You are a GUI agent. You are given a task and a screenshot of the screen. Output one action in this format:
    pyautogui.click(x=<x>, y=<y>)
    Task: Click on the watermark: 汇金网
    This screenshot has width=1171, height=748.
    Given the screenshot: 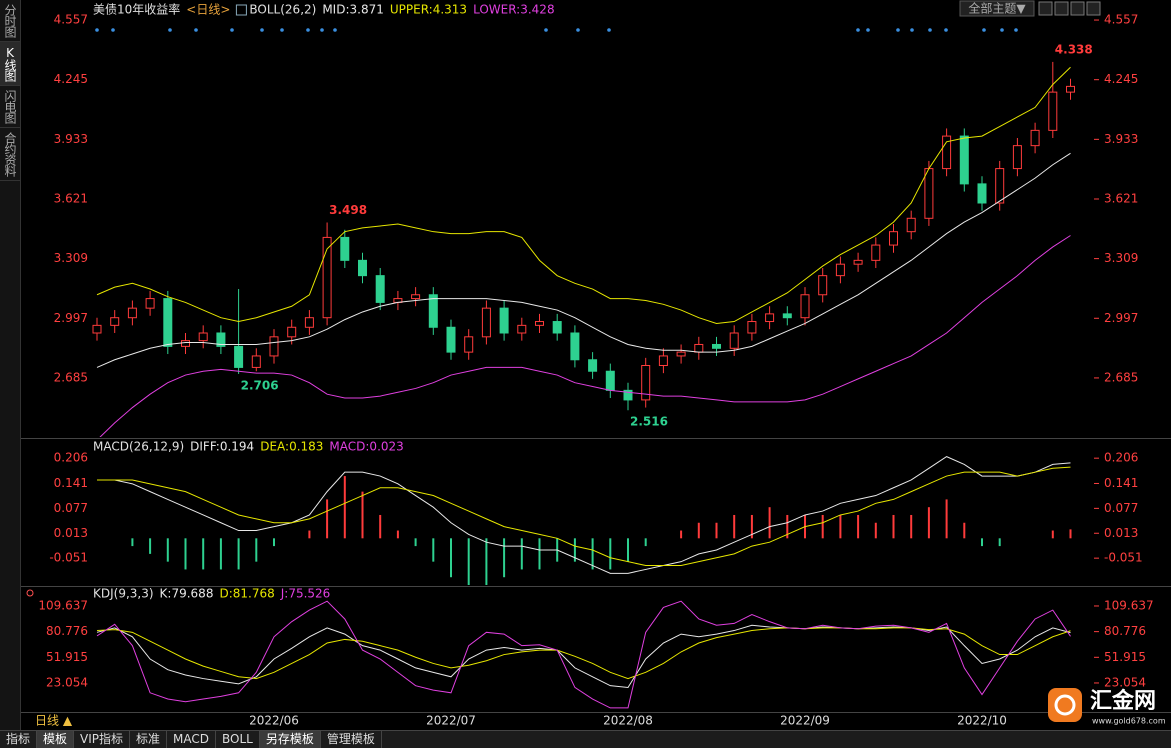 What is the action you would take?
    pyautogui.click(x=1123, y=701)
    